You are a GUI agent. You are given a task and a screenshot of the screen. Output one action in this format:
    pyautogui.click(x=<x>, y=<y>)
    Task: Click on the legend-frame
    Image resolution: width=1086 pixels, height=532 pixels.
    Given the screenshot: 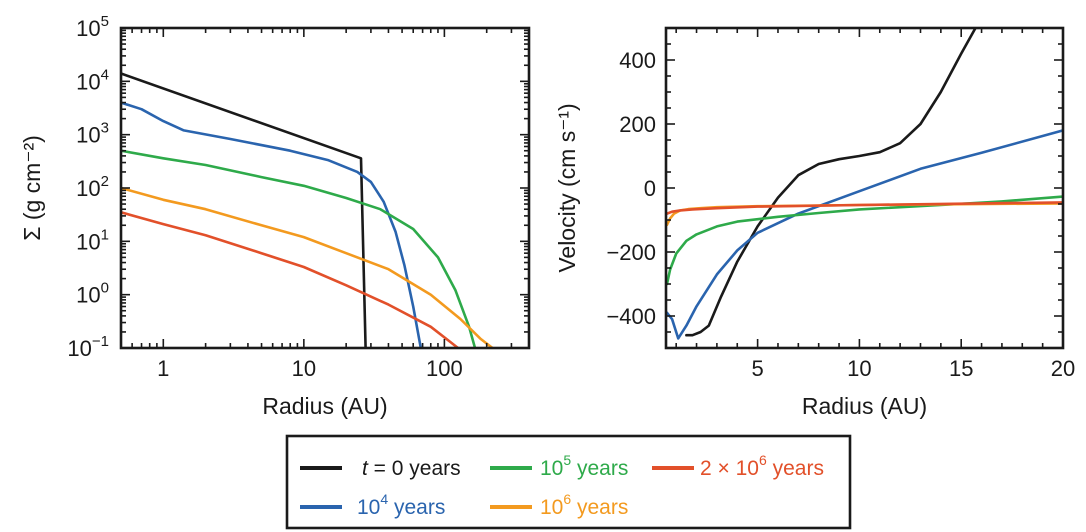 What is the action you would take?
    pyautogui.click(x=568, y=482)
    